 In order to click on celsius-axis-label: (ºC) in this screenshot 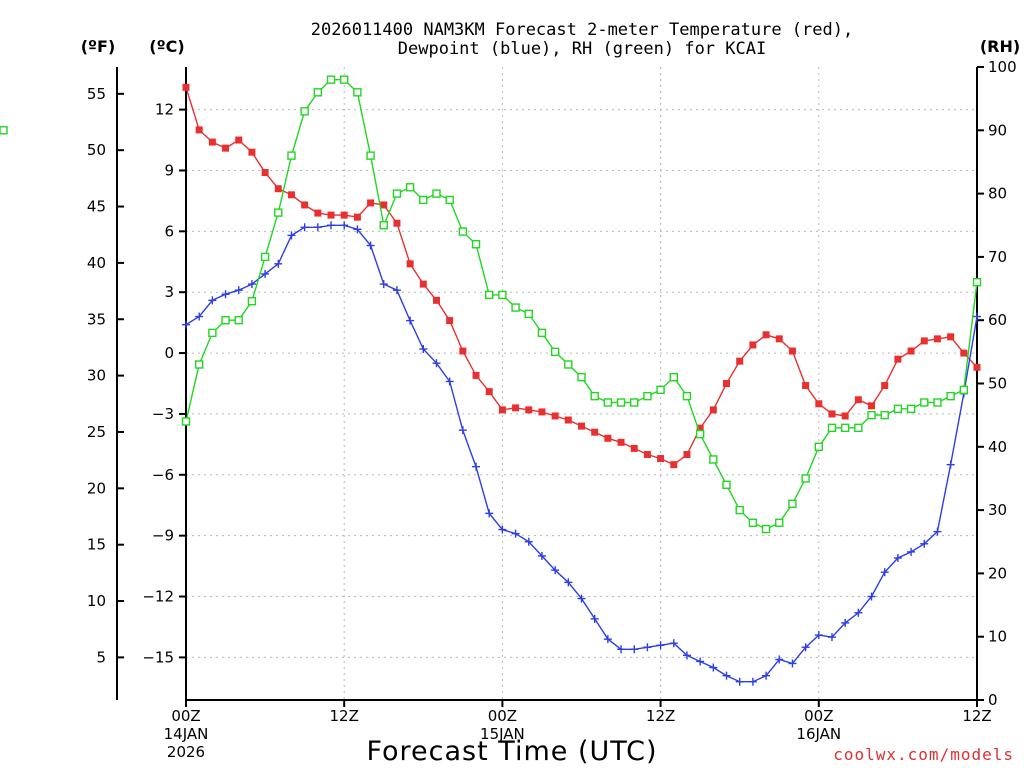, I will do `click(166, 46)`.